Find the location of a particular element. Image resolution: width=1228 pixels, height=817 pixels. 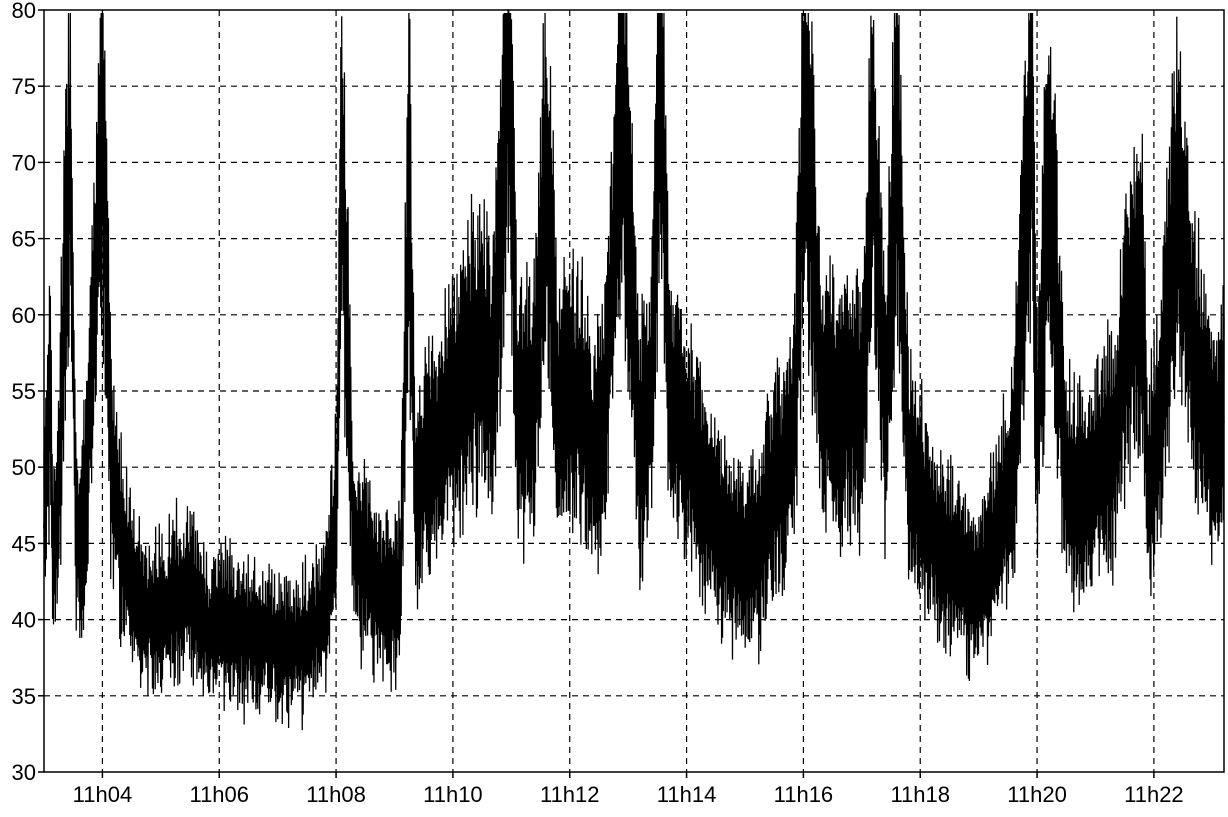

y-tick-label: 75 is located at coordinates (24, 86).